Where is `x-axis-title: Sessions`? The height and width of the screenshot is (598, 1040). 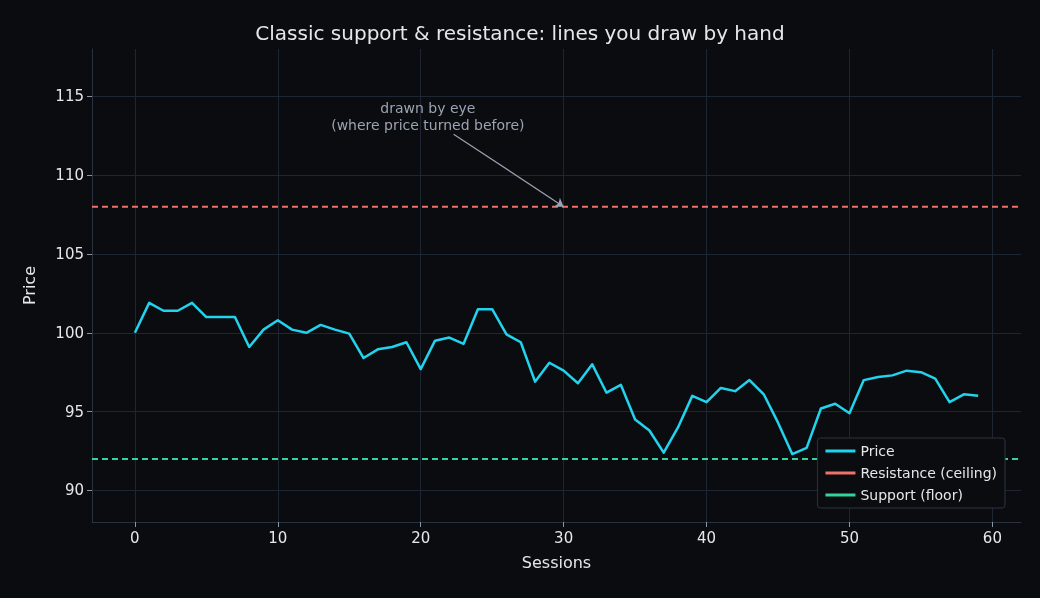
x-axis-title: Sessions is located at coordinates (556, 562).